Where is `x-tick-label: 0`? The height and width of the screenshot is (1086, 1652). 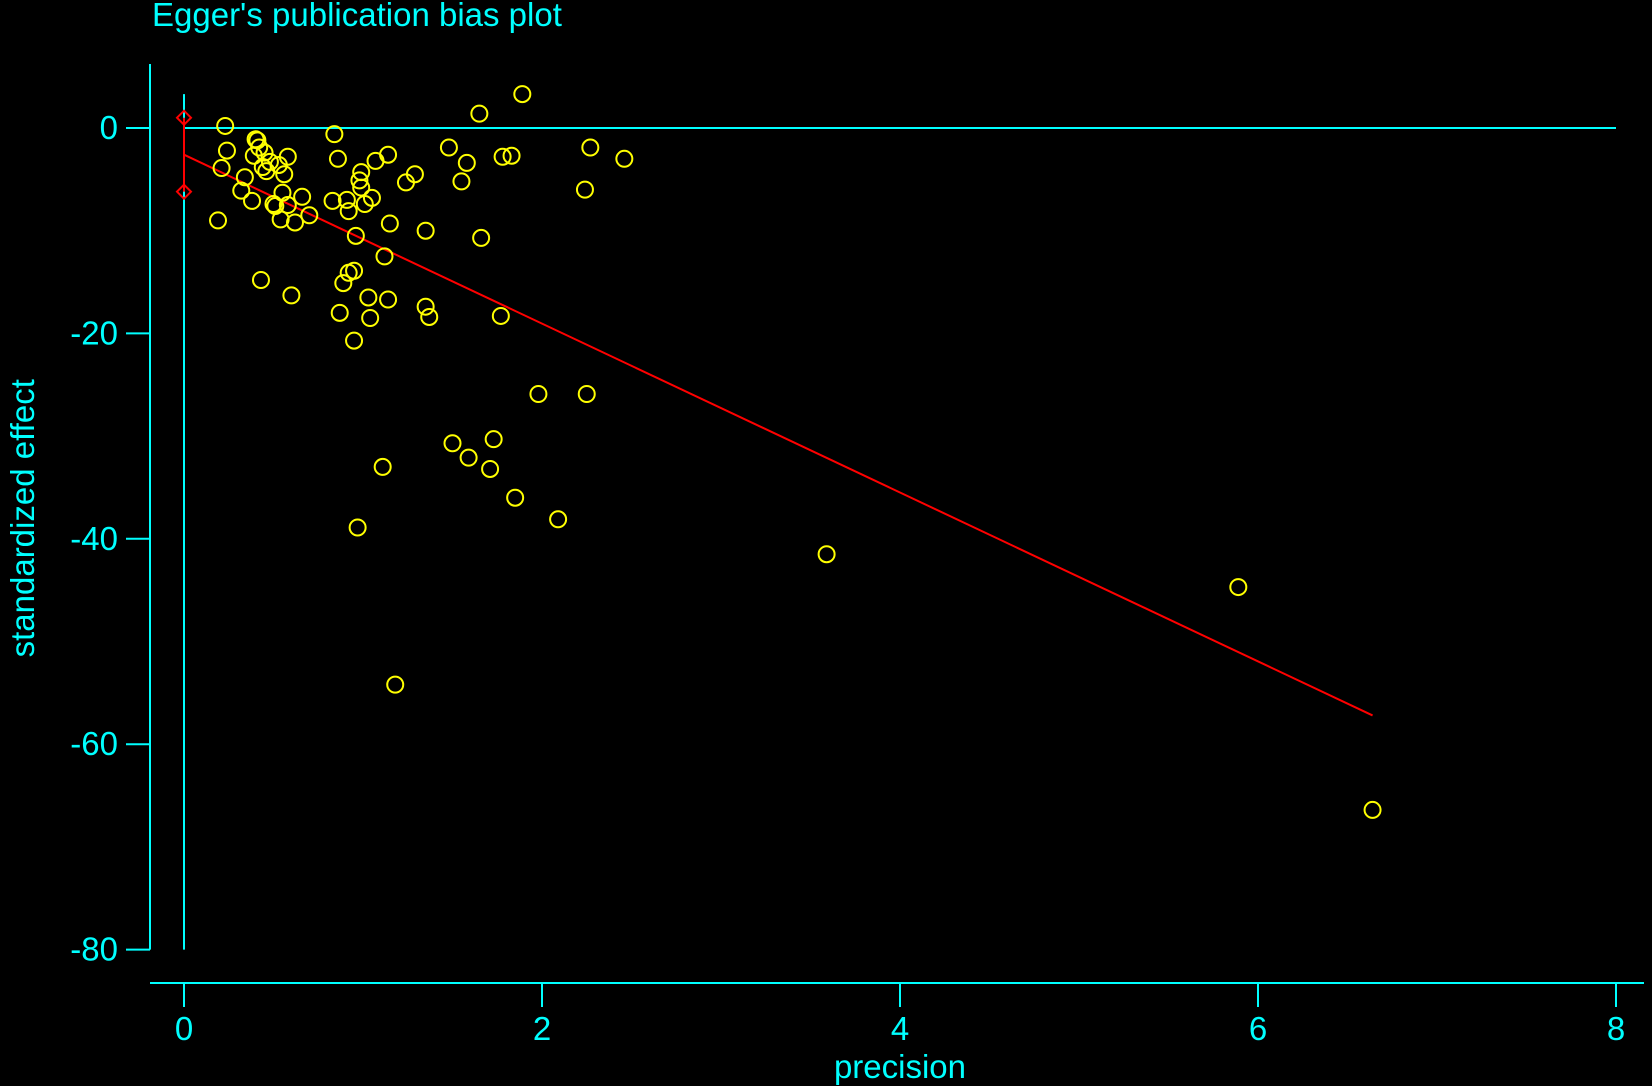 x-tick-label: 0 is located at coordinates (184, 1028).